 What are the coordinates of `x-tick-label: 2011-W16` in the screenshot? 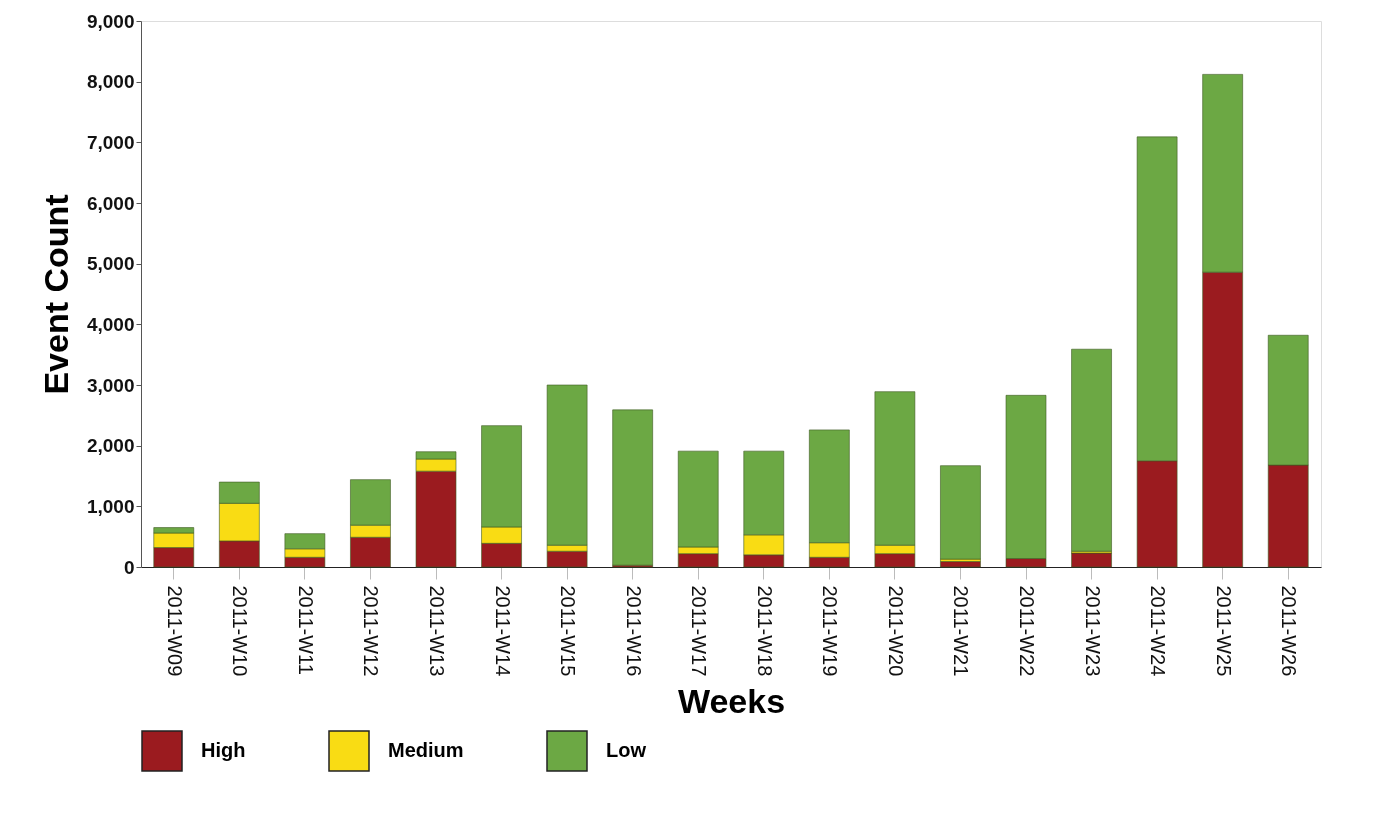 It's located at (633, 631).